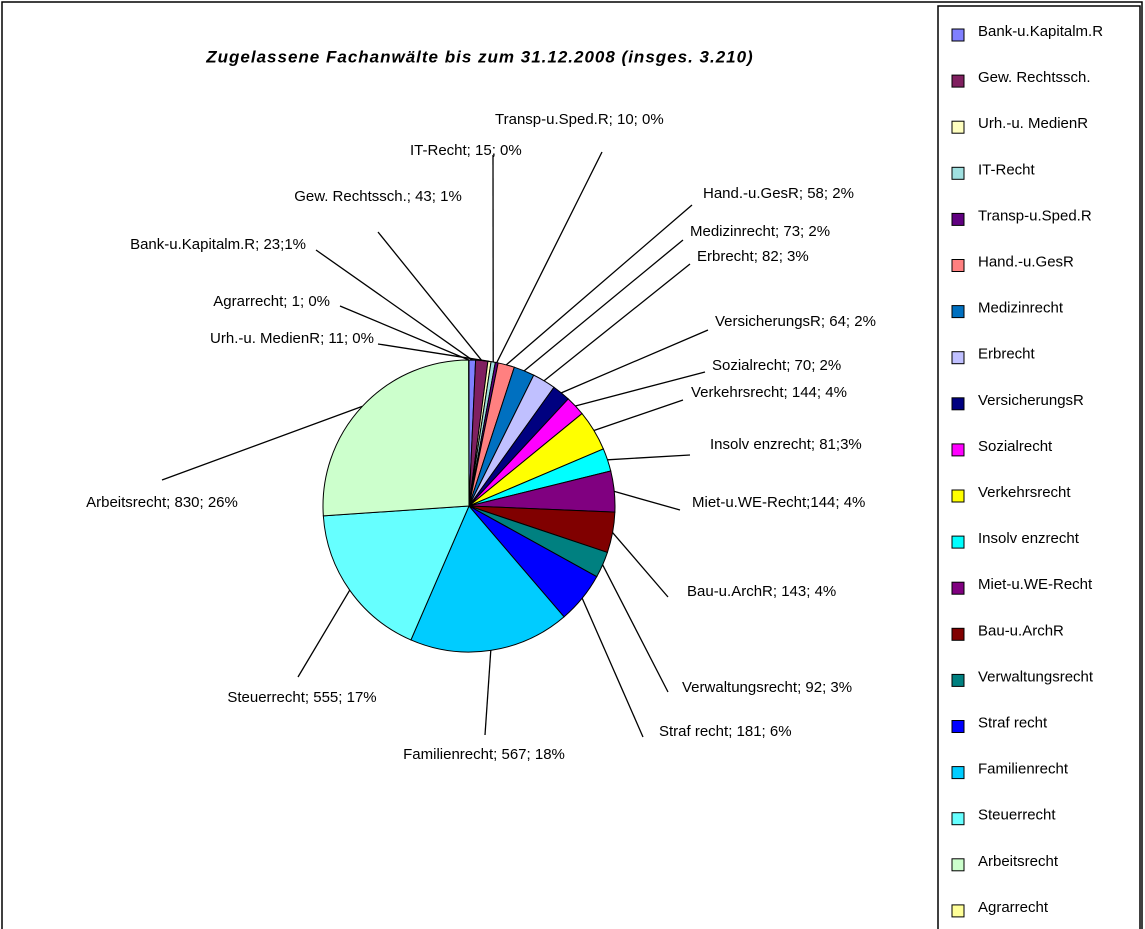 Image resolution: width=1145 pixels, height=929 pixels. What do you see at coordinates (1026, 261) in the screenshot?
I see `legend-label: Hand.-u.GesR` at bounding box center [1026, 261].